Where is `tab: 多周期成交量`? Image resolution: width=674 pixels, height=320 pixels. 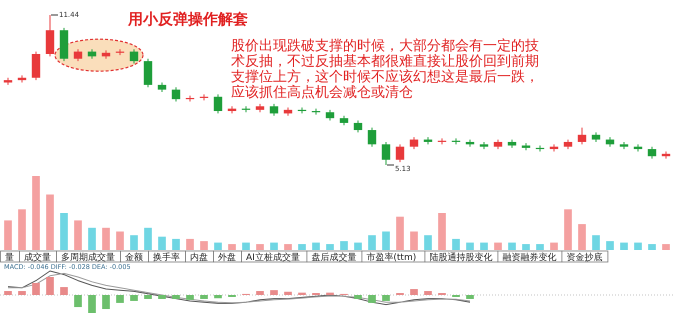
tab: 多周期成交量 is located at coordinates (88, 256).